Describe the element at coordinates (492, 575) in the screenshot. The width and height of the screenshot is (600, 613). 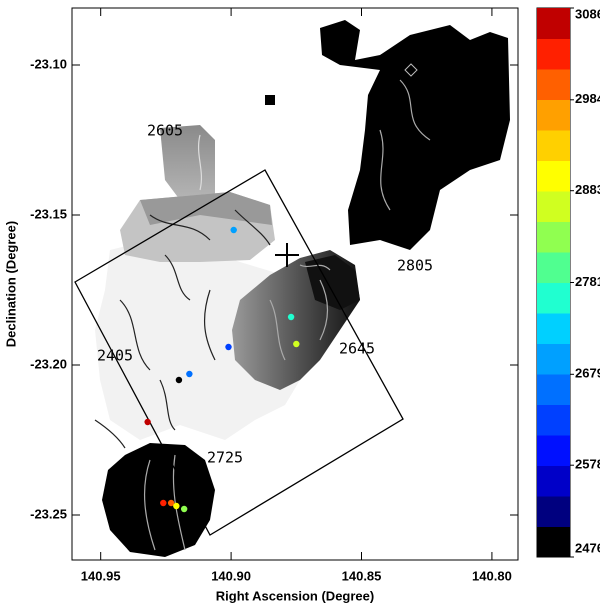
I see `x-tick-label: 140.80` at that location.